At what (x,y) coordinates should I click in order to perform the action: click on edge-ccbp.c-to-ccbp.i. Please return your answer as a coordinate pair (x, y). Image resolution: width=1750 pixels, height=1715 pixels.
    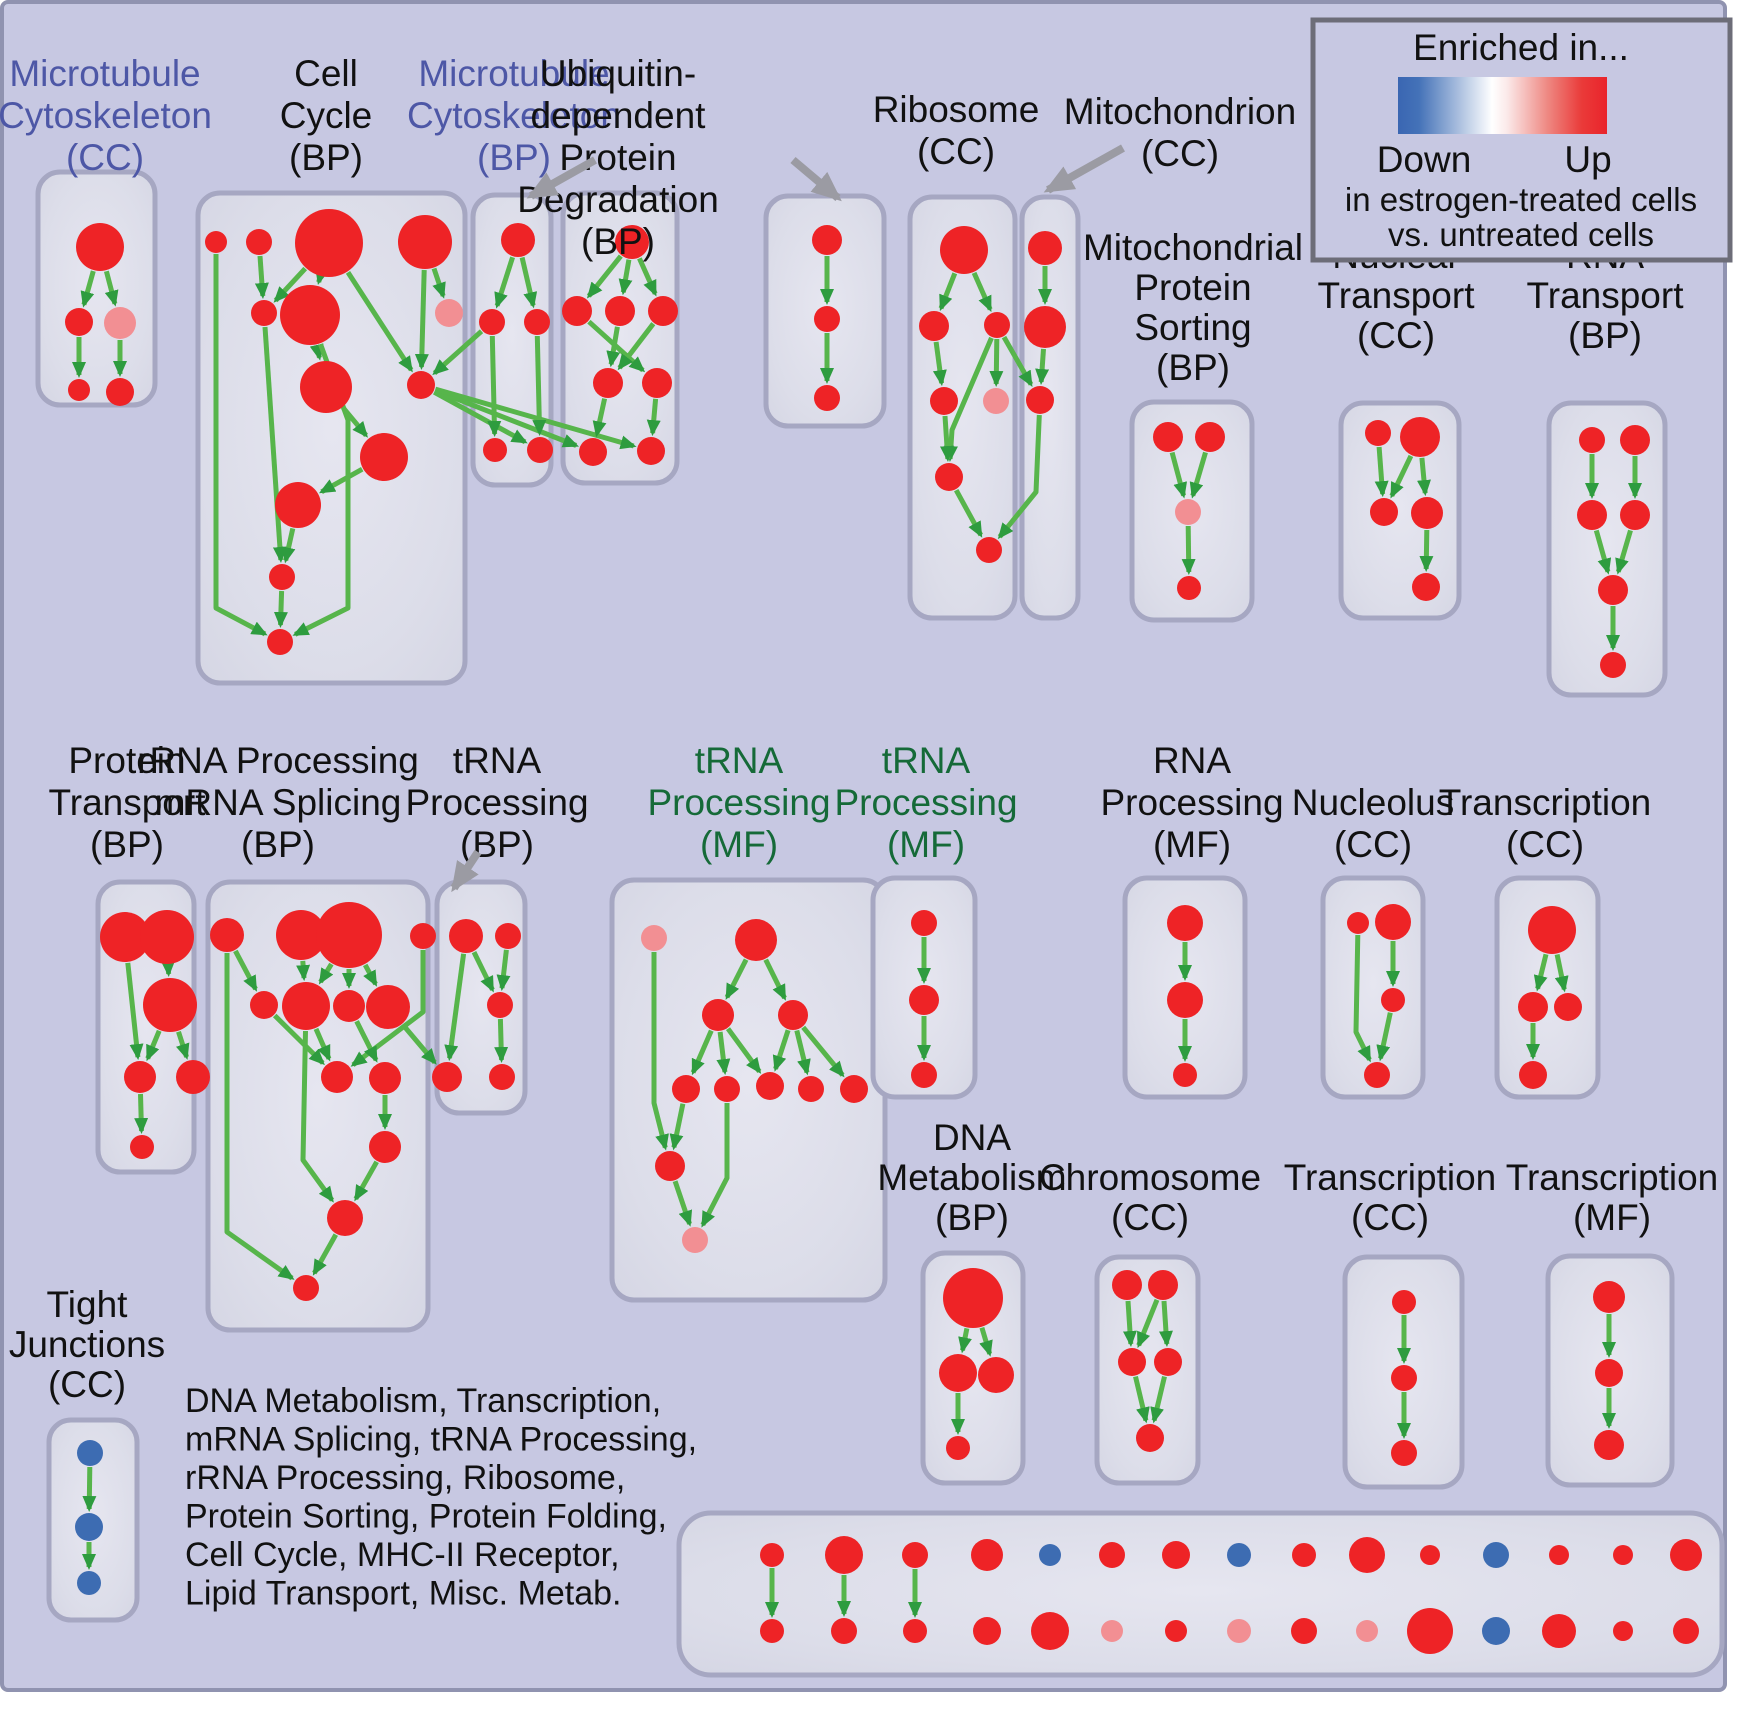
    Looking at the image, I should click on (379, 322).